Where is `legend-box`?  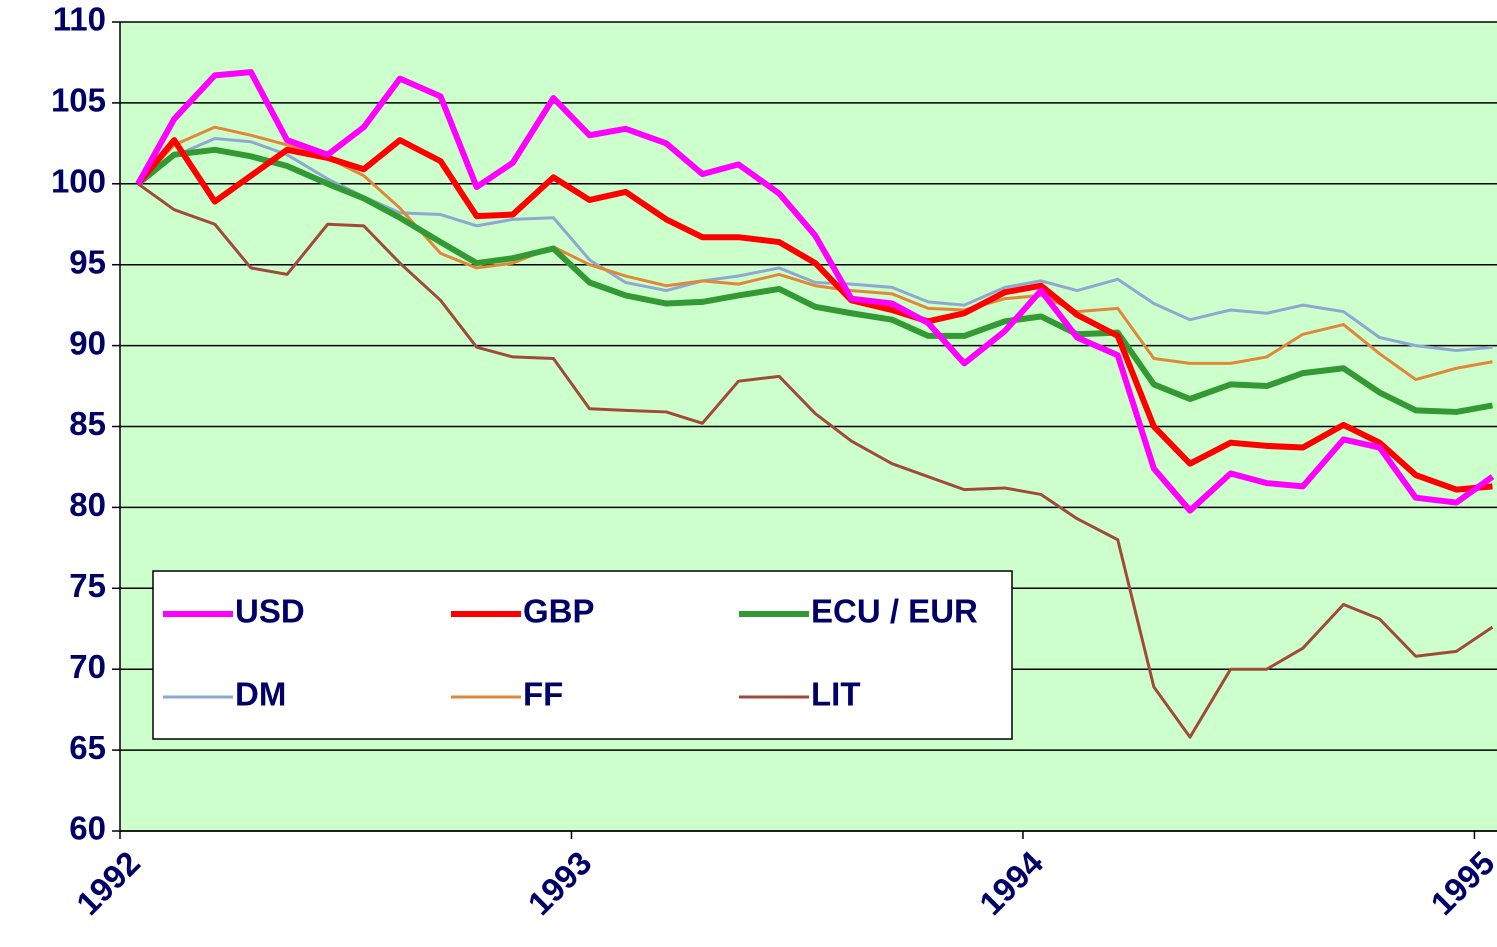 legend-box is located at coordinates (582, 655).